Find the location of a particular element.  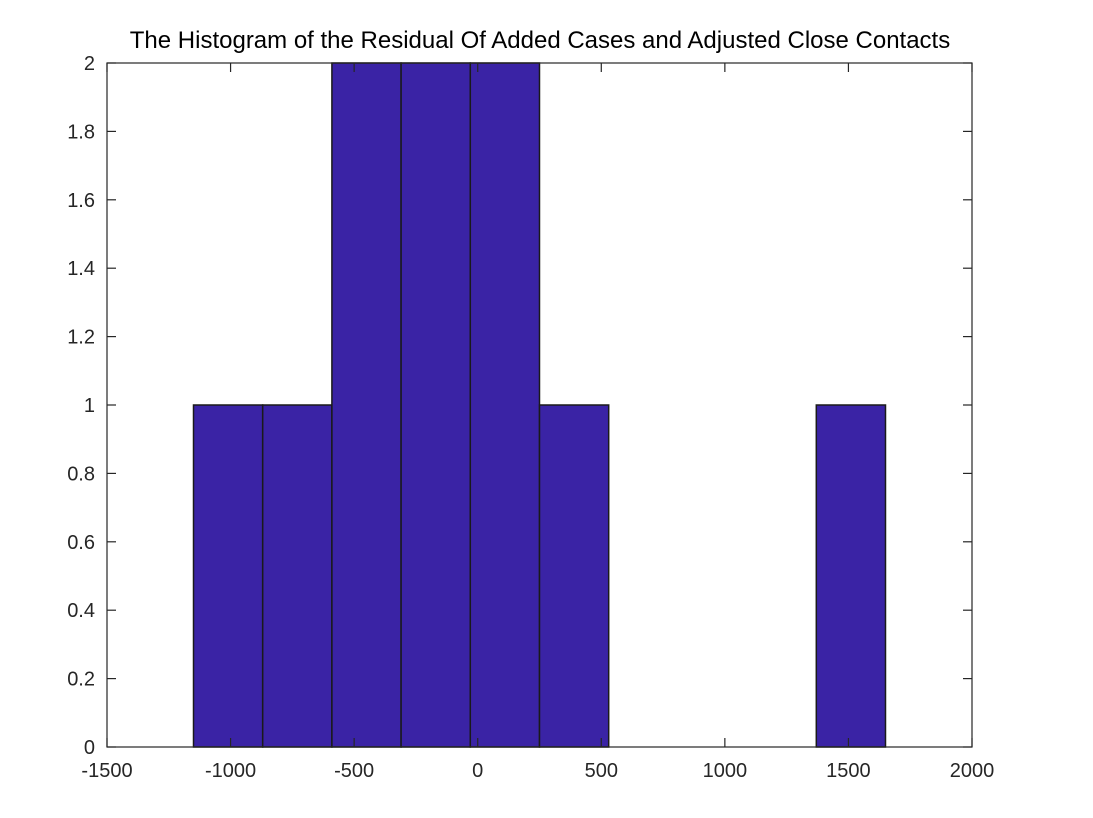

y-tick-label: 0.8 is located at coordinates (81, 474).